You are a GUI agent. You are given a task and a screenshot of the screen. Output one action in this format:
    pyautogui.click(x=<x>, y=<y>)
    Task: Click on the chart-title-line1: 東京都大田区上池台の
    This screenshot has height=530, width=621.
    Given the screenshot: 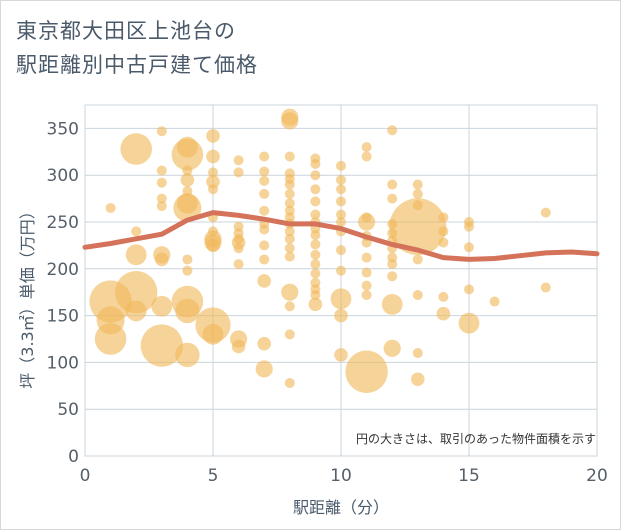 What is the action you would take?
    pyautogui.click(x=126, y=31)
    